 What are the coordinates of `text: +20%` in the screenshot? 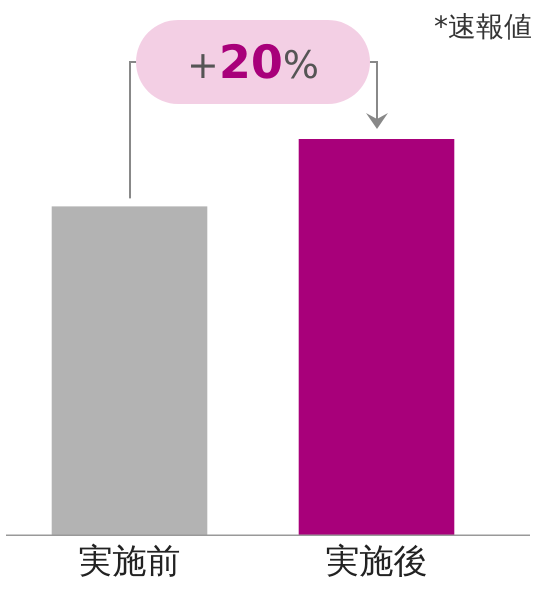 It's located at (253, 62).